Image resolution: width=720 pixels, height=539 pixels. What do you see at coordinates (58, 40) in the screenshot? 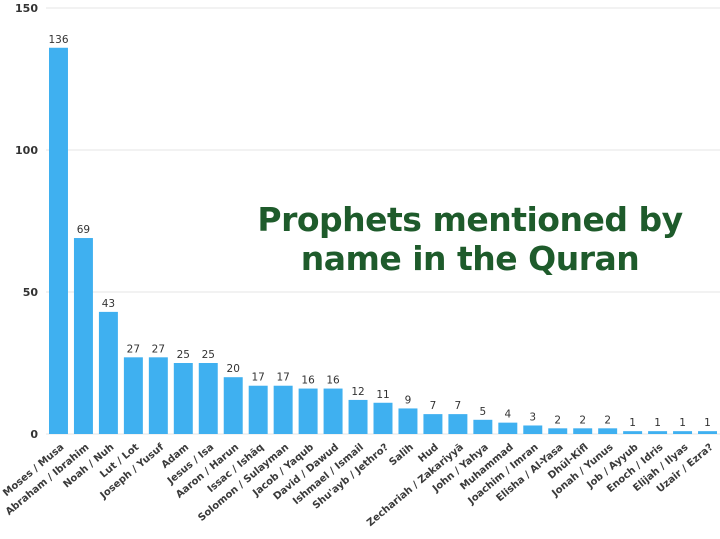
I see `data-label: 136` at bounding box center [58, 40].